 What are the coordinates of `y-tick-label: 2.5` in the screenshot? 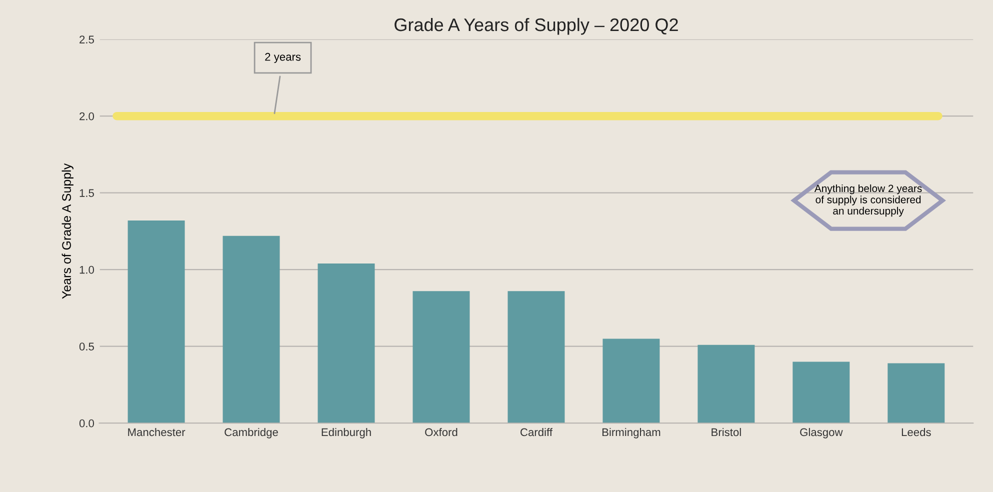 It's located at (87, 40).